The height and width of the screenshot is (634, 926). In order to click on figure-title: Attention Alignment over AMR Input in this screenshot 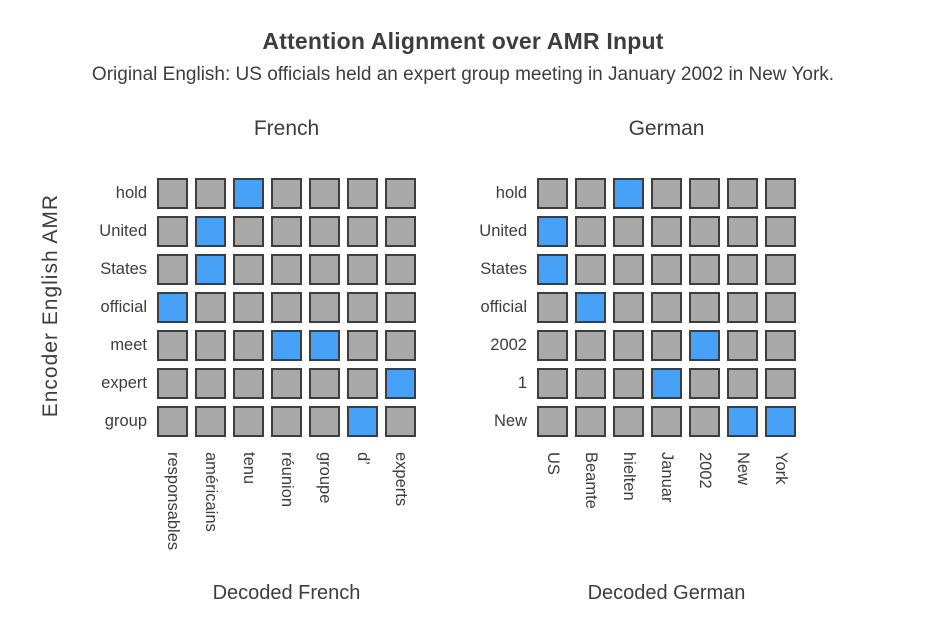, I will do `click(463, 41)`.